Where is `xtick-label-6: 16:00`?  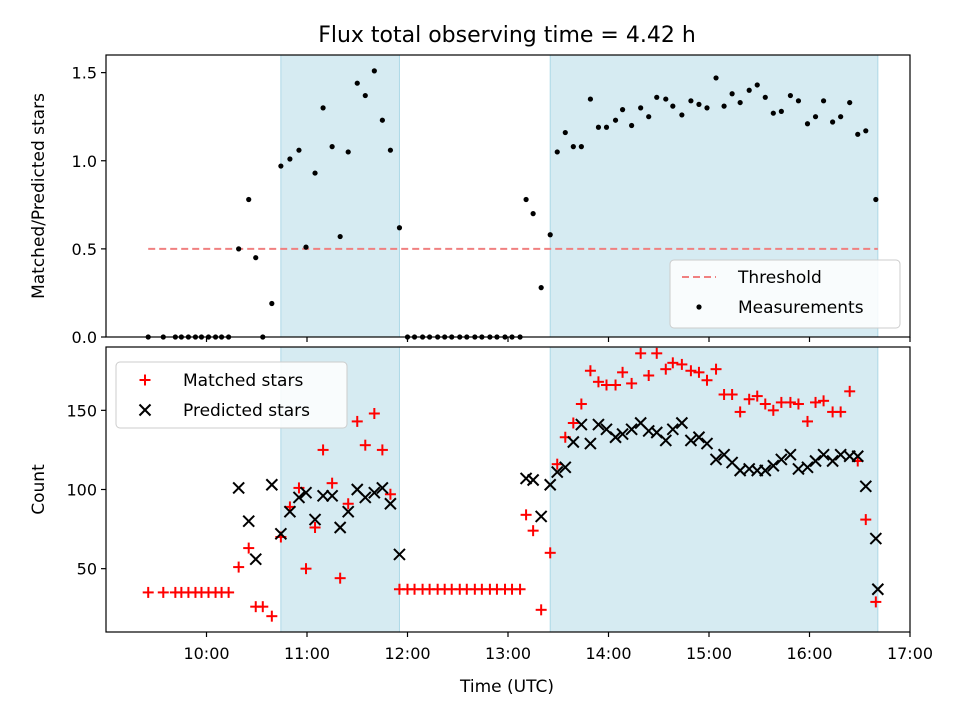 xtick-label-6: 16:00 is located at coordinates (809, 653).